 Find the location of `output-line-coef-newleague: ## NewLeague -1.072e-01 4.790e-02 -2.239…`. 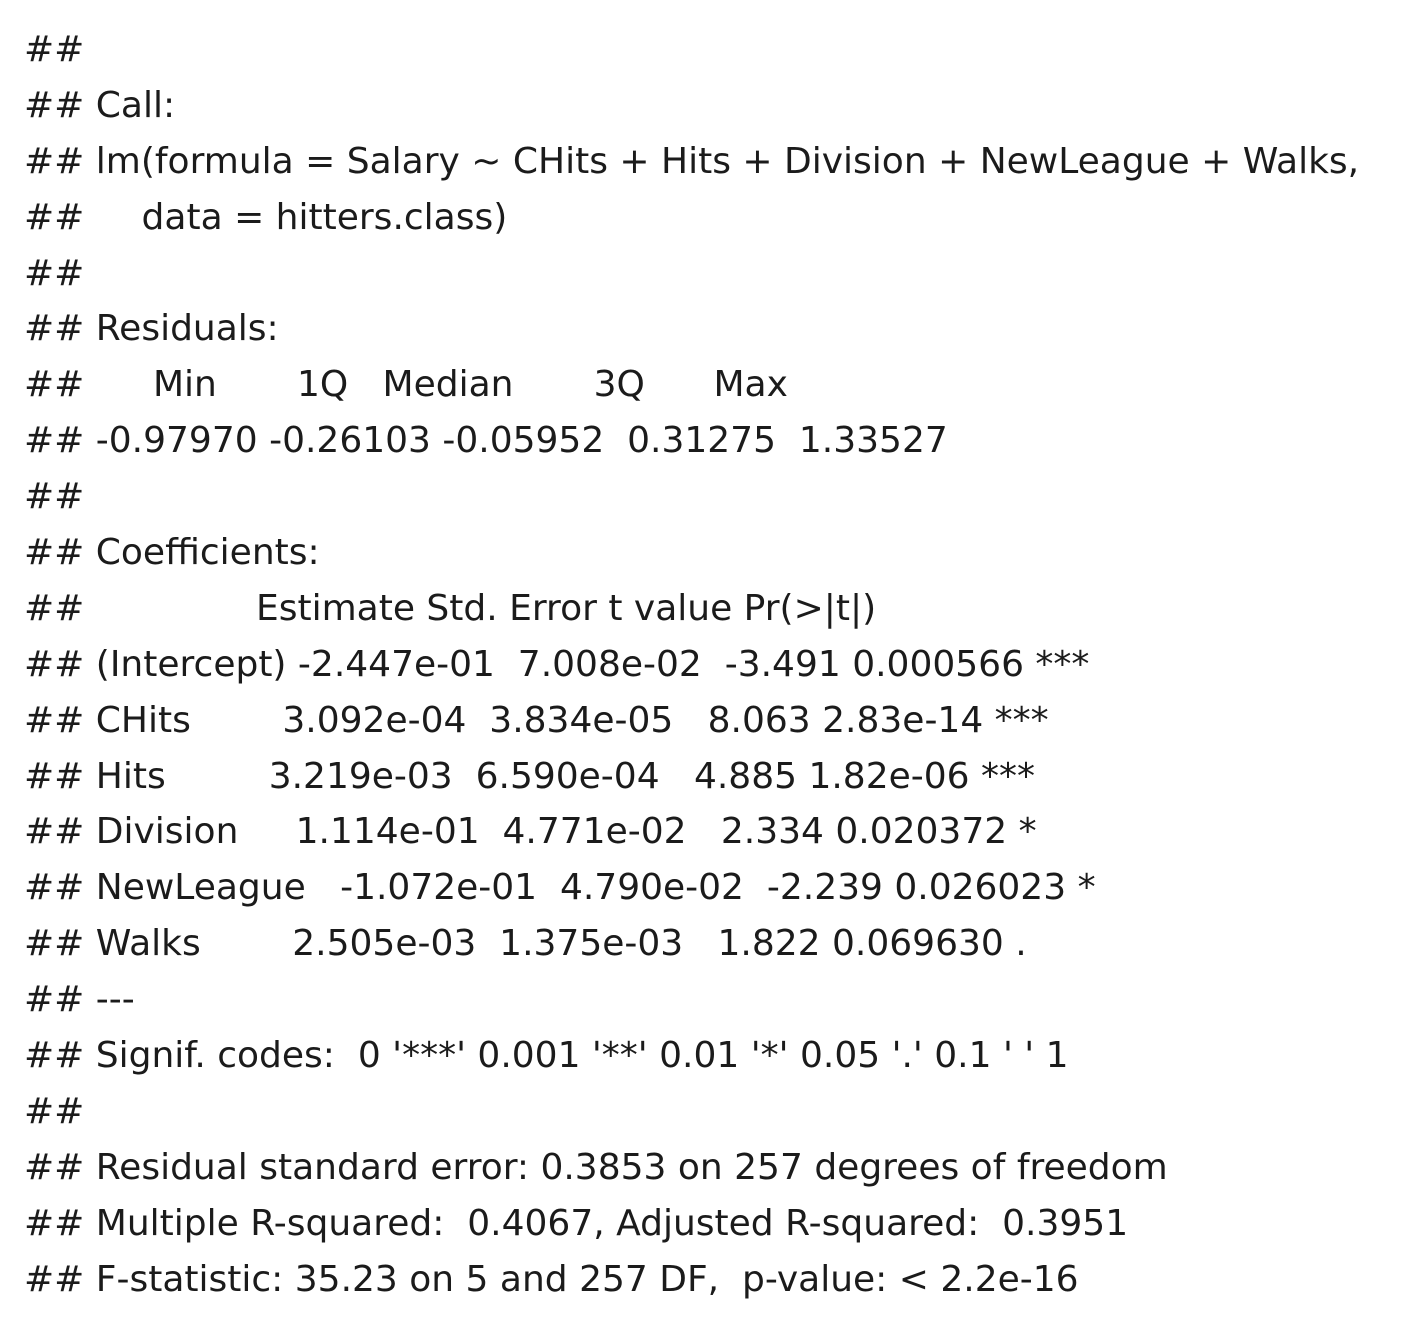

output-line-coef-newleague: ## NewLeague -1.072e-01 4.790e-02 -2.239… is located at coordinates (560, 888).